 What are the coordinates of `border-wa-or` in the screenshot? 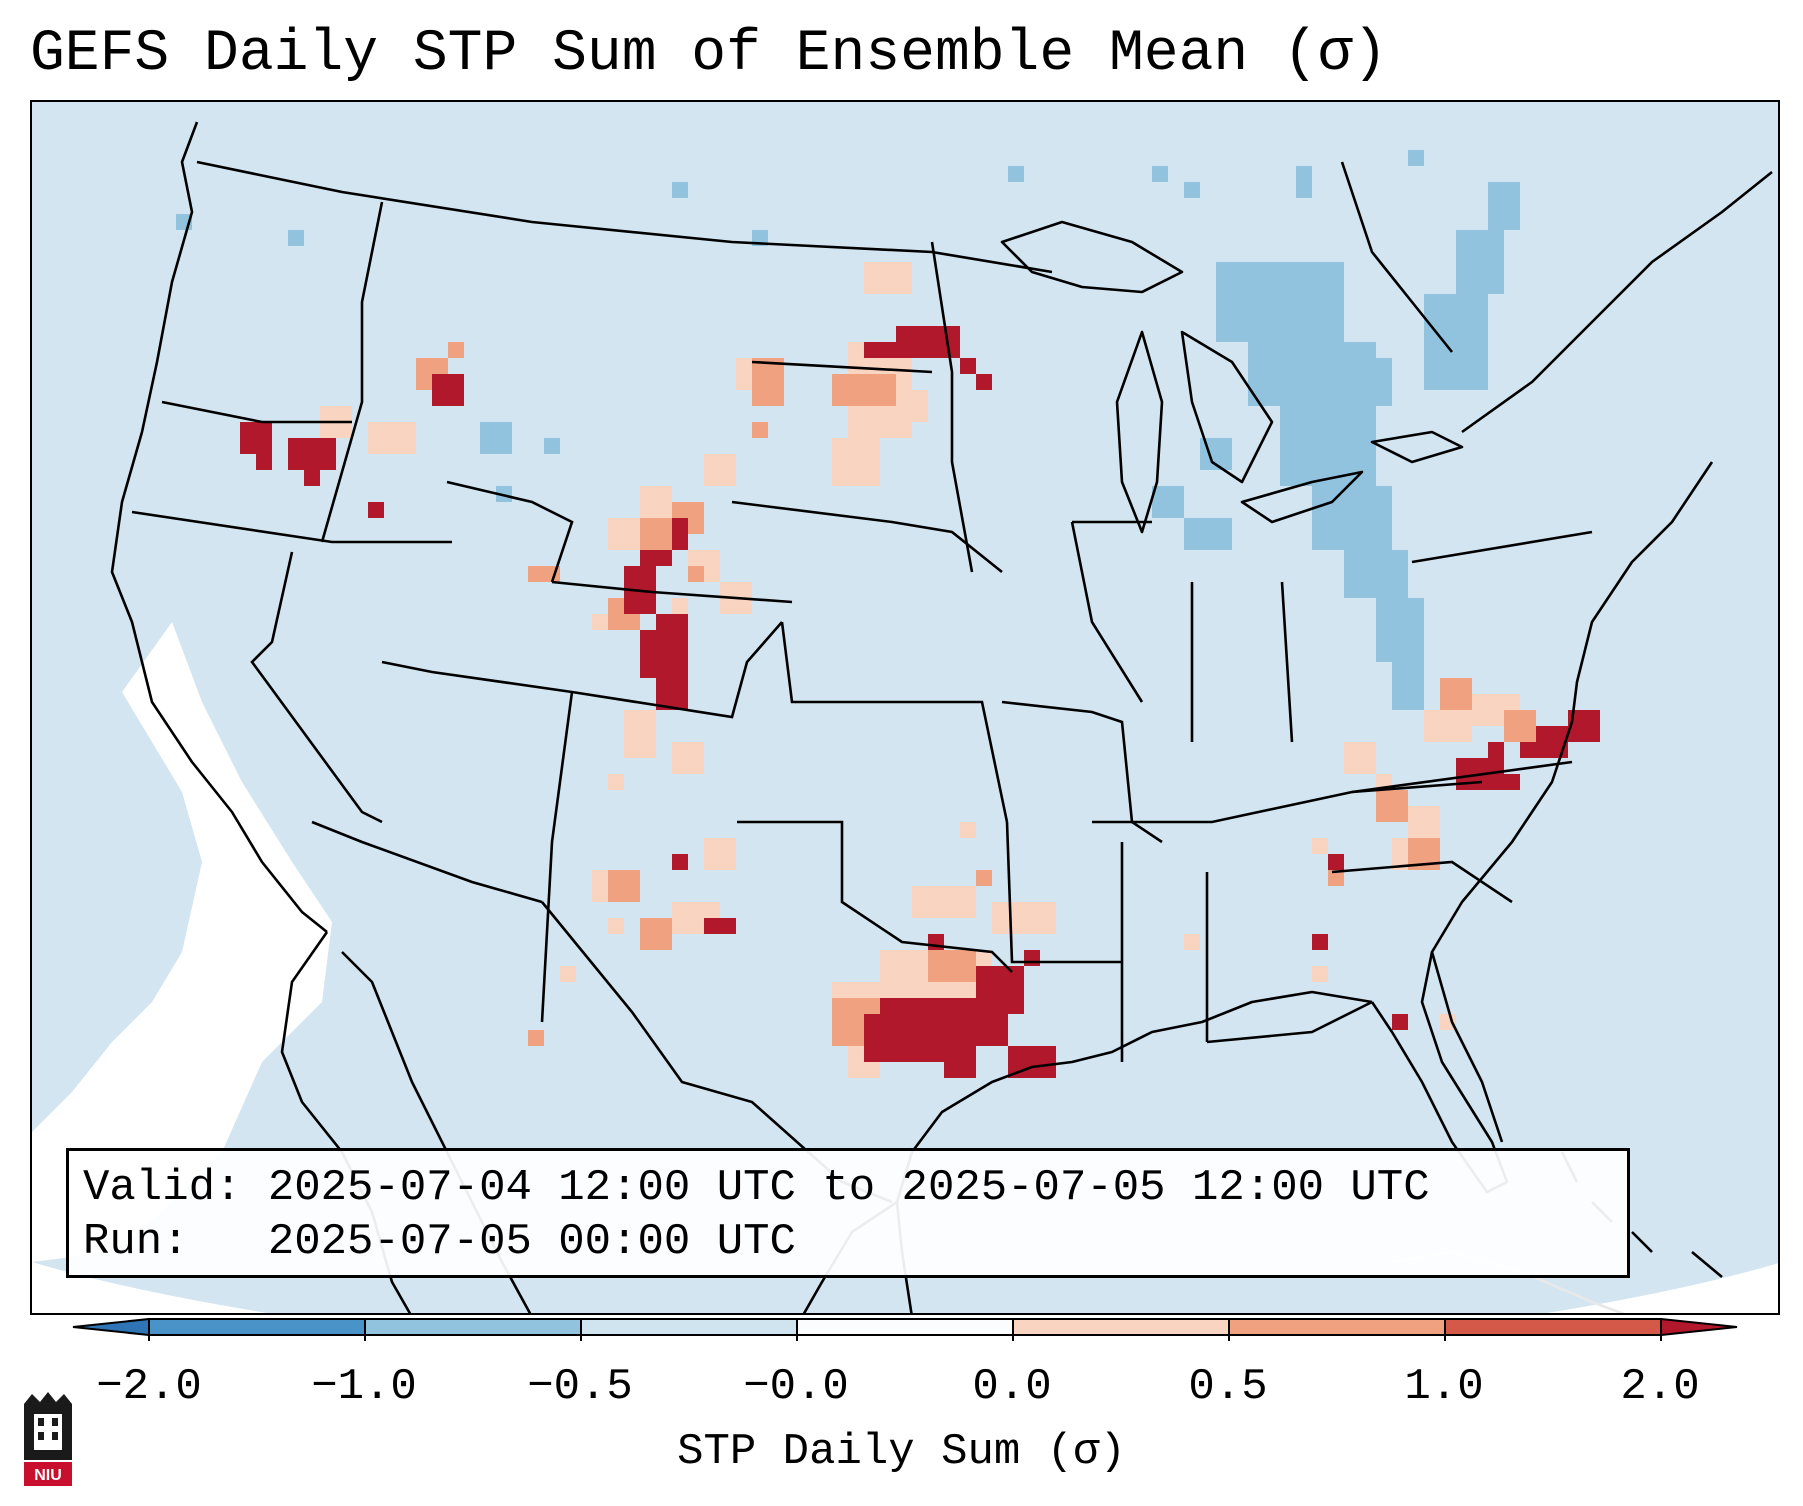 It's located at (256, 412).